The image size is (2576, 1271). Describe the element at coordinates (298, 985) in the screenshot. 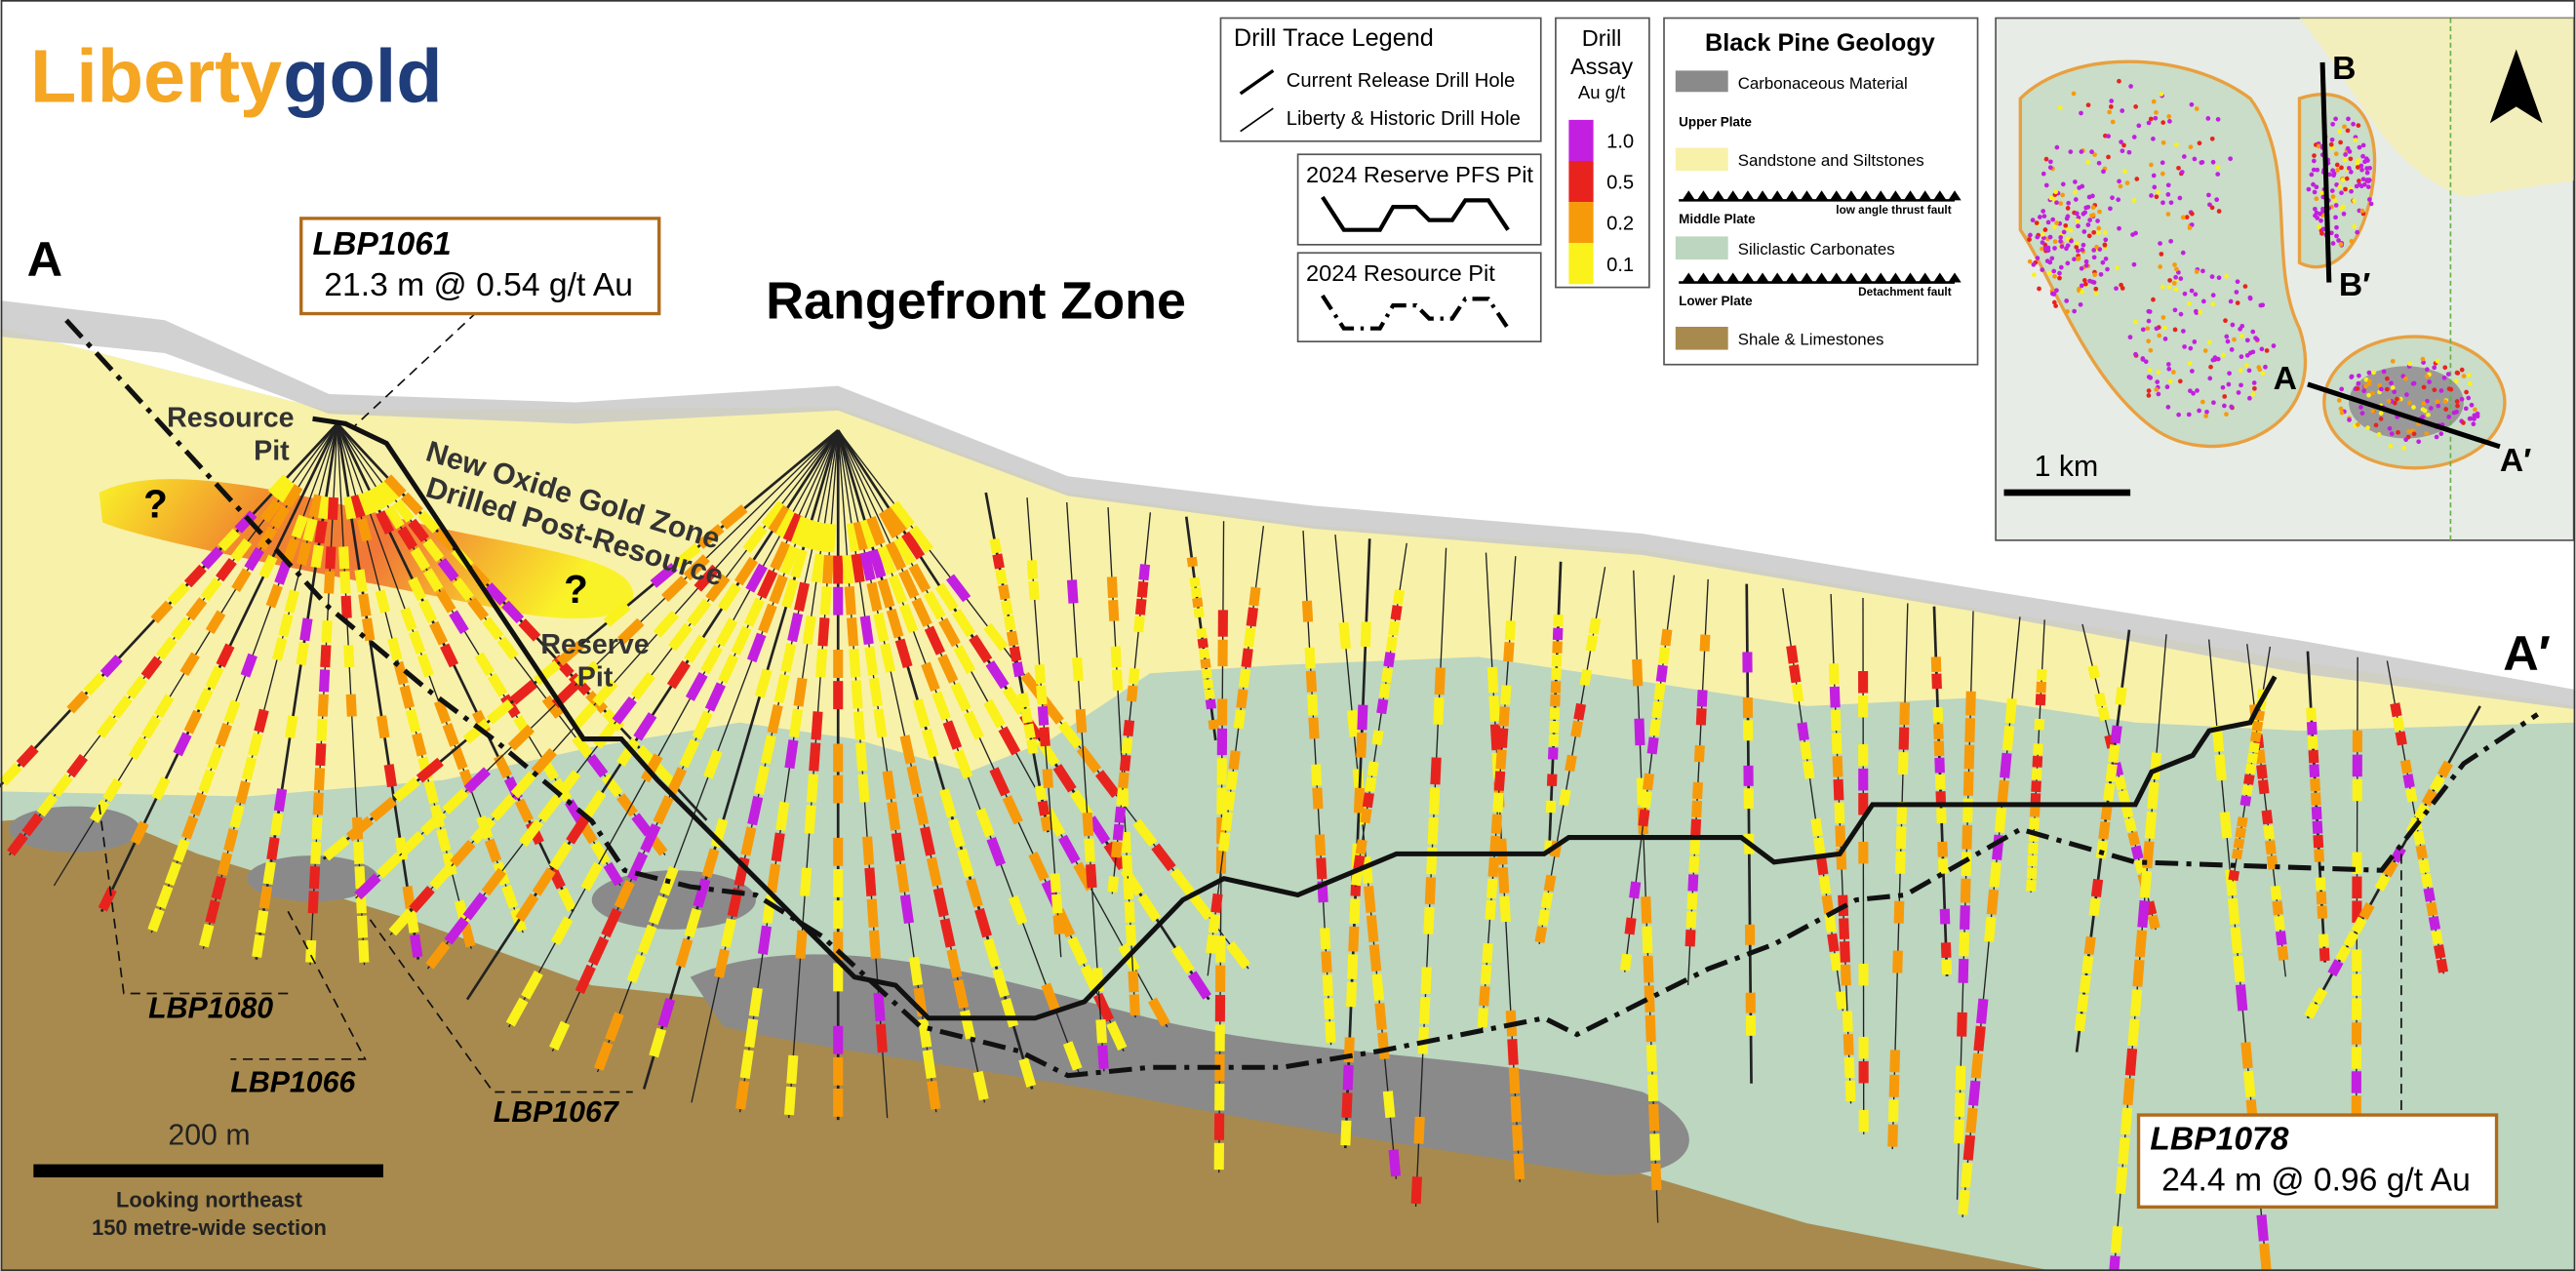

I see `leader` at that location.